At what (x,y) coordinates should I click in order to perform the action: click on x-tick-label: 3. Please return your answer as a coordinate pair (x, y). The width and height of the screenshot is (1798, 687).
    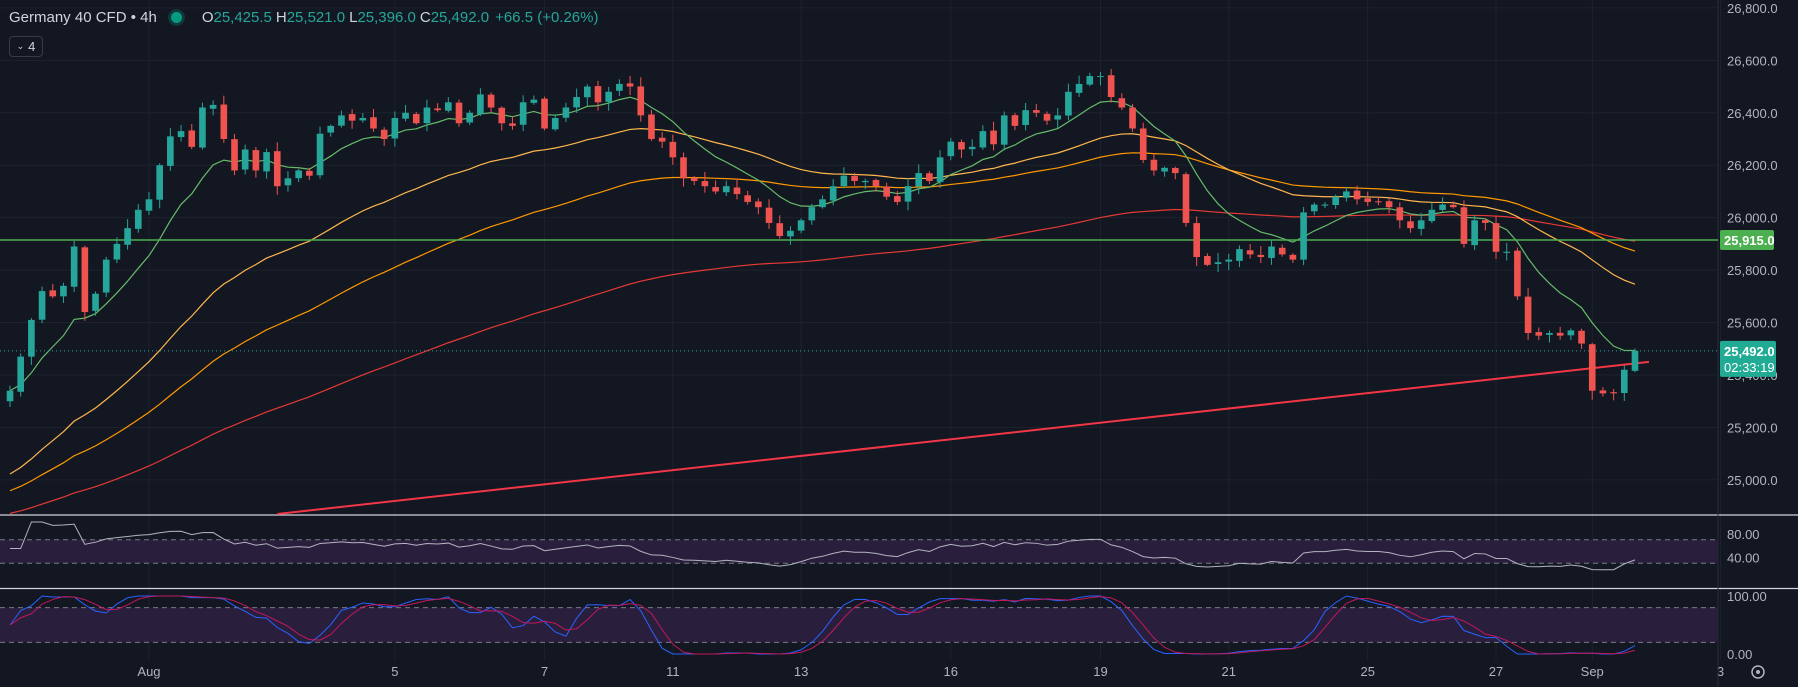
    Looking at the image, I should click on (1720, 671).